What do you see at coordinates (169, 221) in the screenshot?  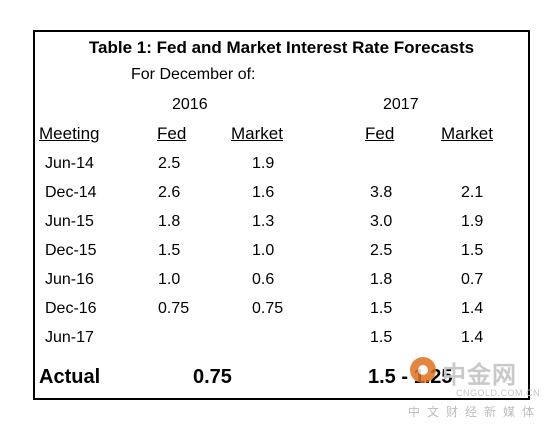 I see `fed-2016-cell: 1.8` at bounding box center [169, 221].